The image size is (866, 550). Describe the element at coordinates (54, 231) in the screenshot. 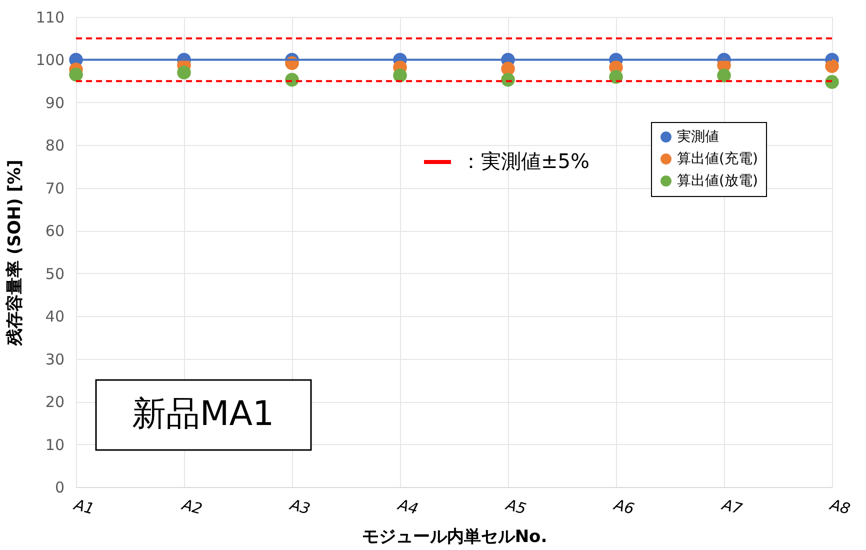

I see `y-tick-label: 60` at that location.